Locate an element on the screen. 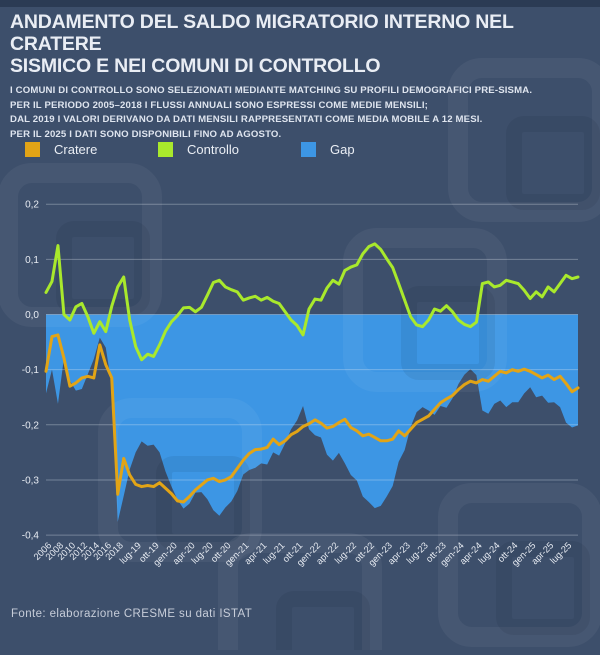  legend-label-controllo: Controllo is located at coordinates (213, 149).